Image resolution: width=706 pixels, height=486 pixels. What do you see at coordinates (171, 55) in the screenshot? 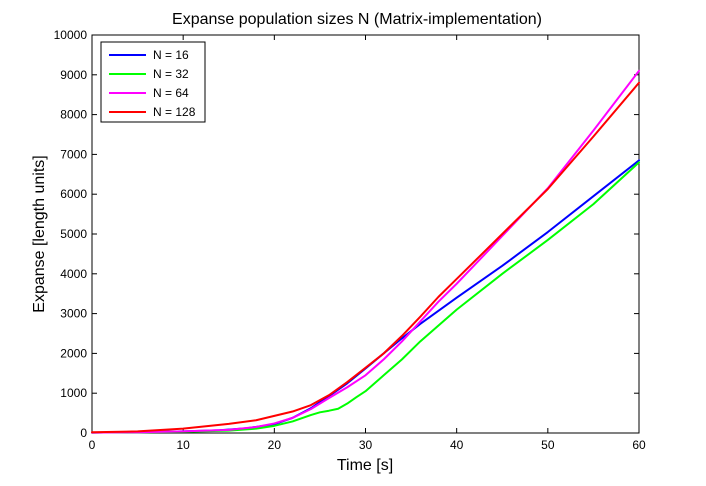
I see `legend-label: N = 16` at bounding box center [171, 55].